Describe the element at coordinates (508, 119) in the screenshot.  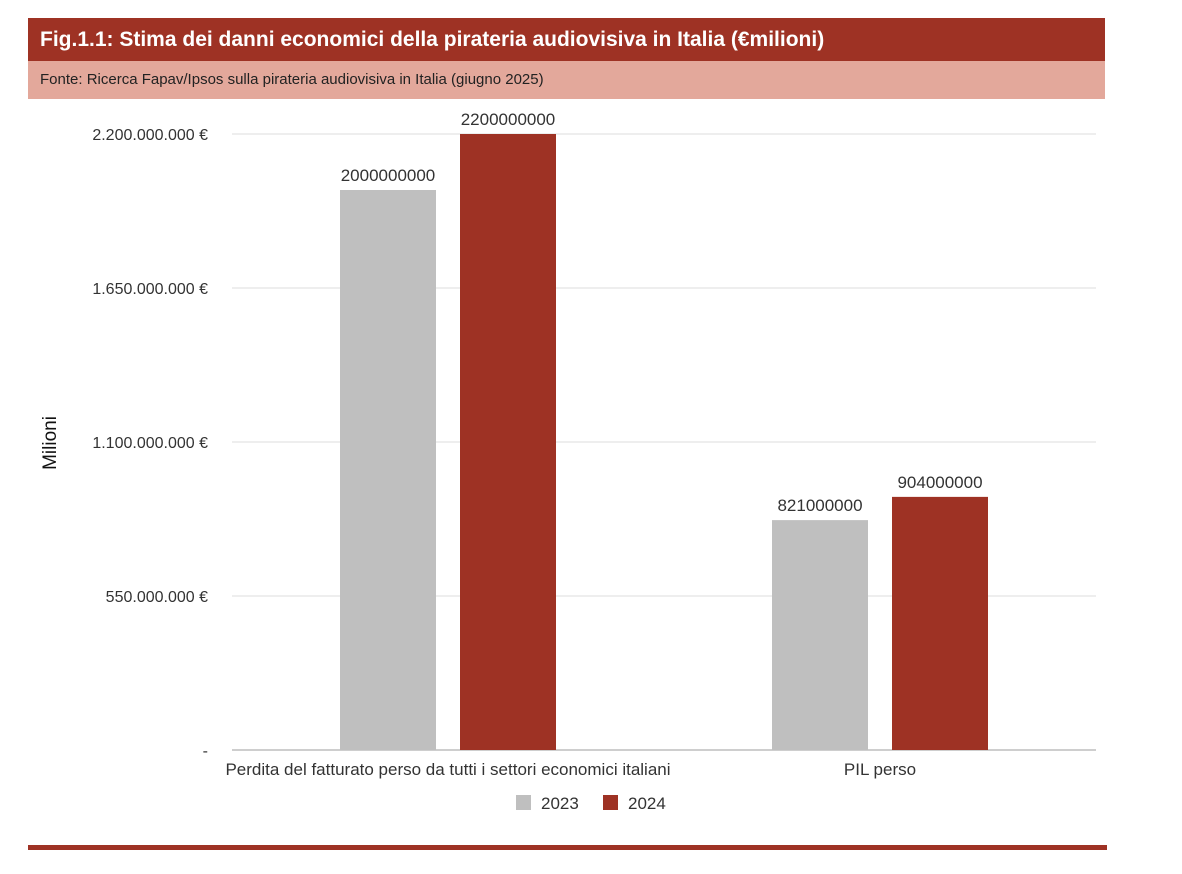
I see `data-label: 2200000000` at that location.